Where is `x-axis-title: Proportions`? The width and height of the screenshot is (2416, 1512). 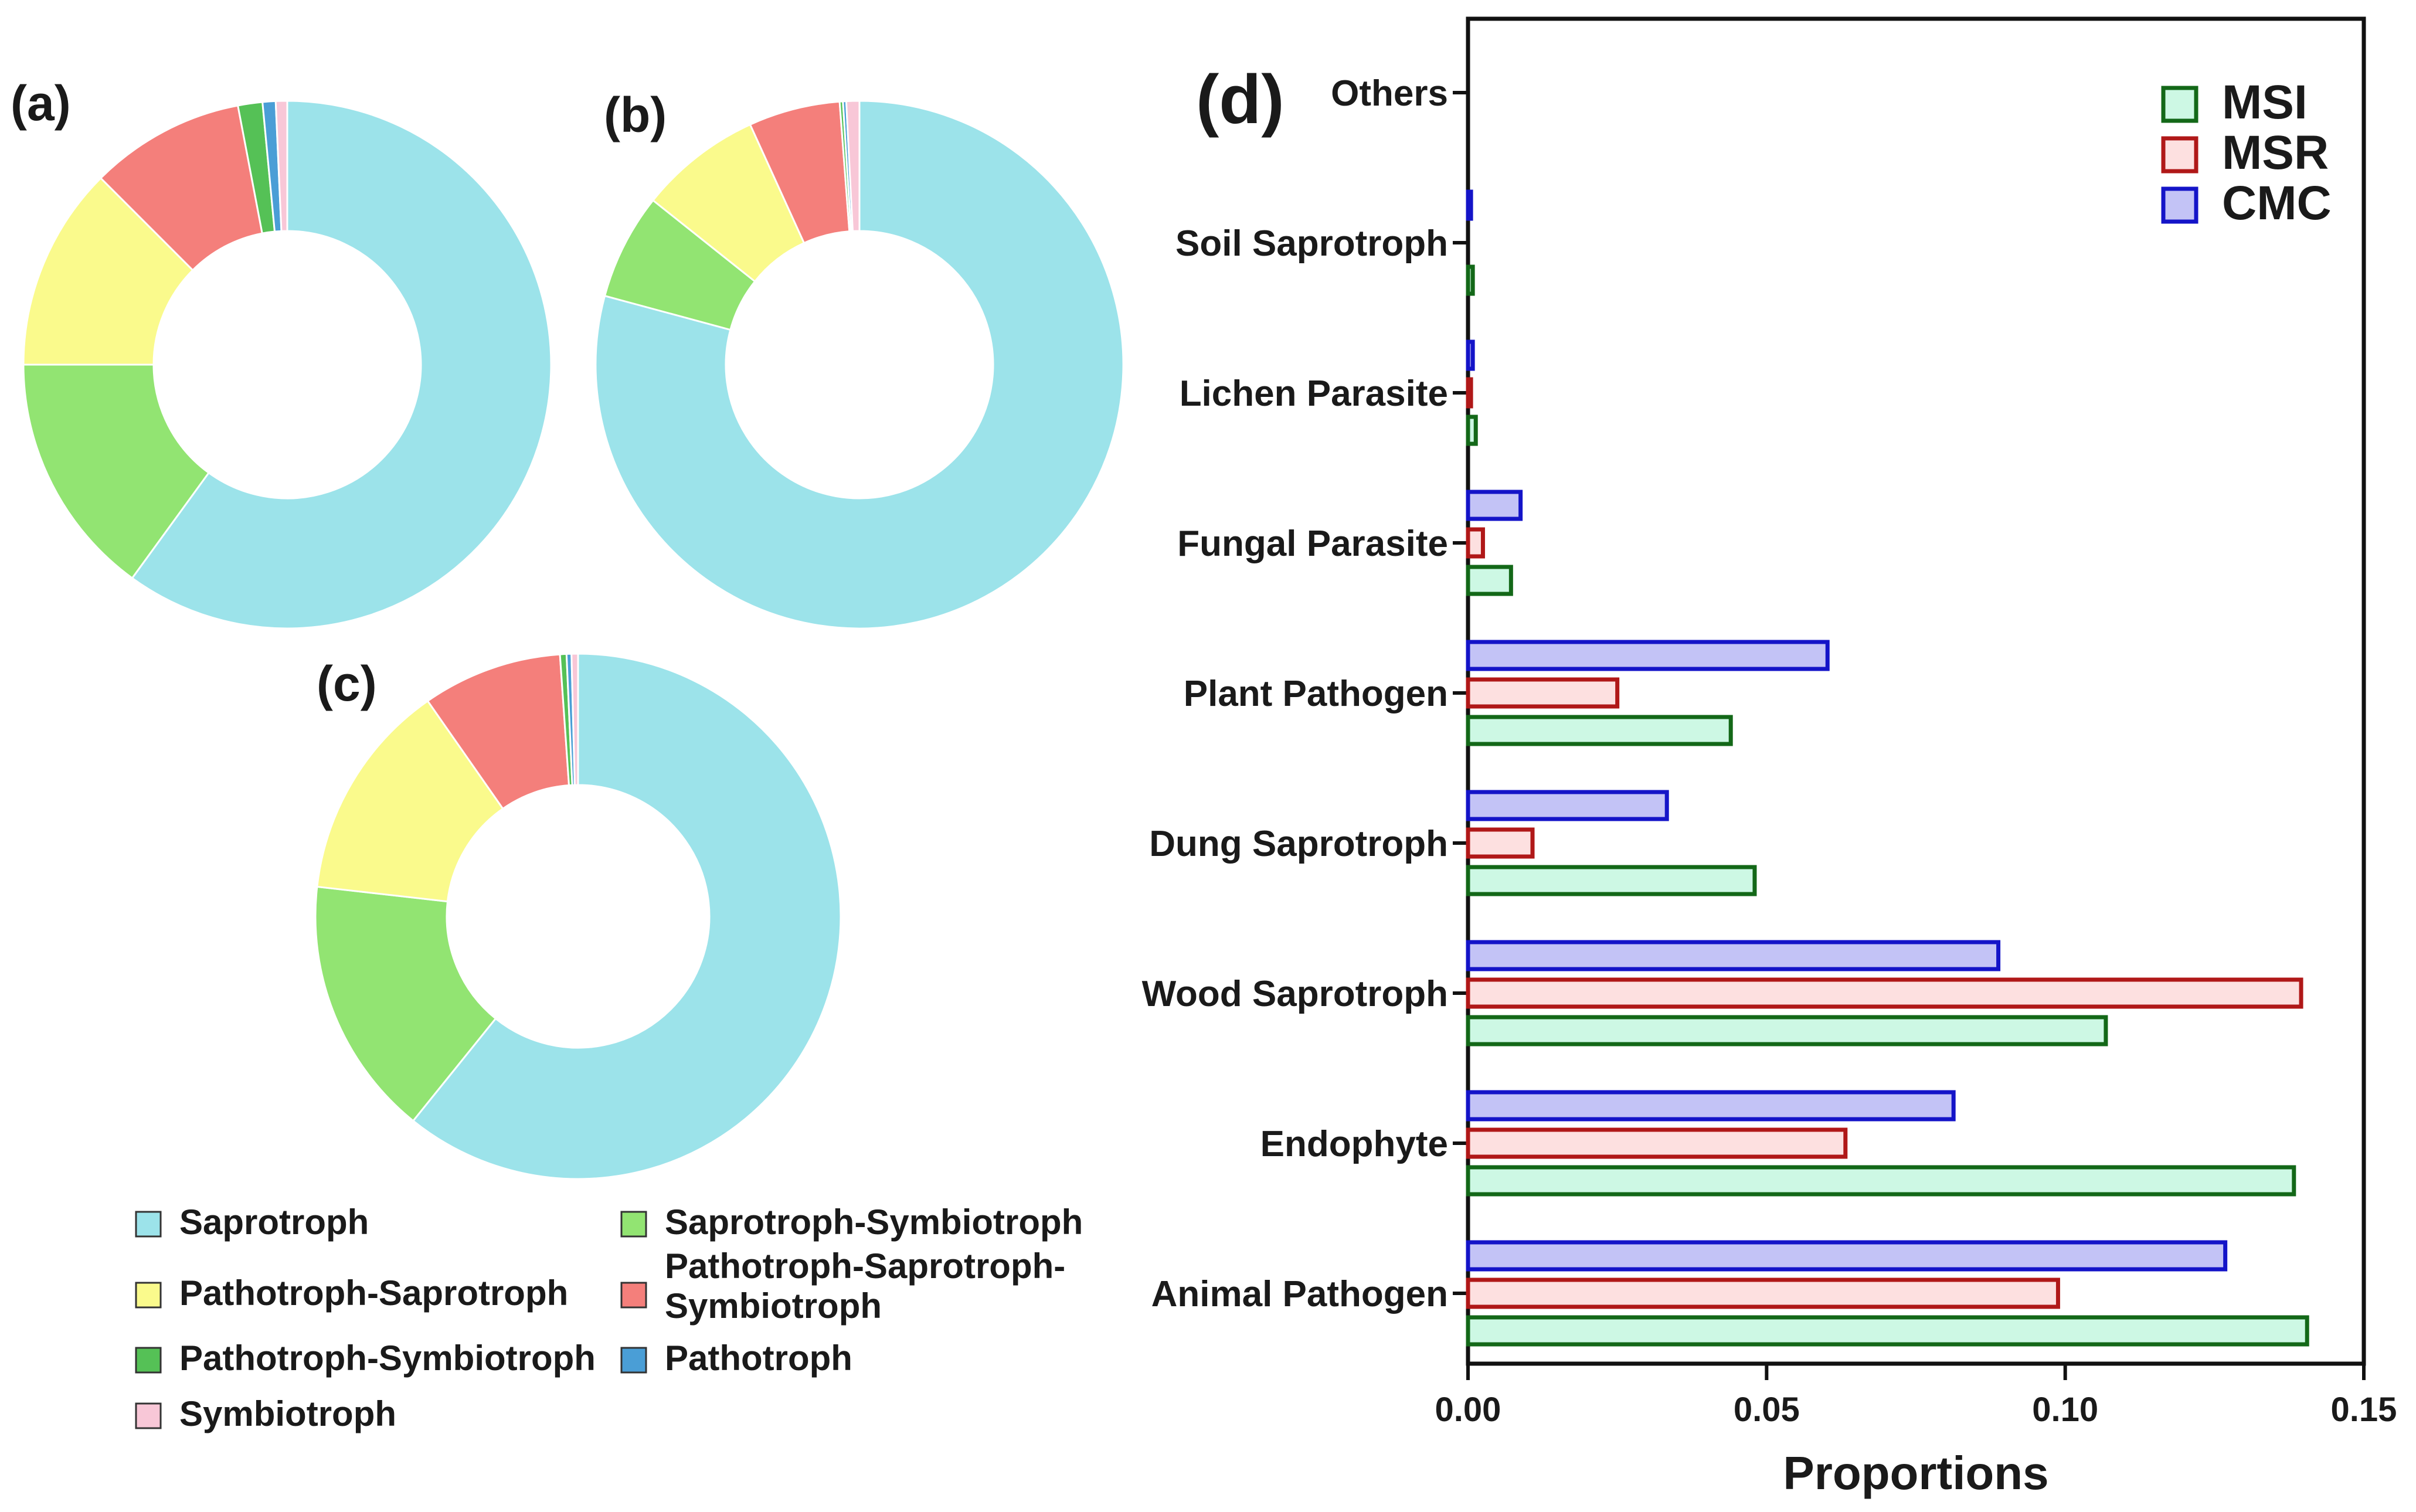
x-axis-title: Proportions is located at coordinates (1915, 1473).